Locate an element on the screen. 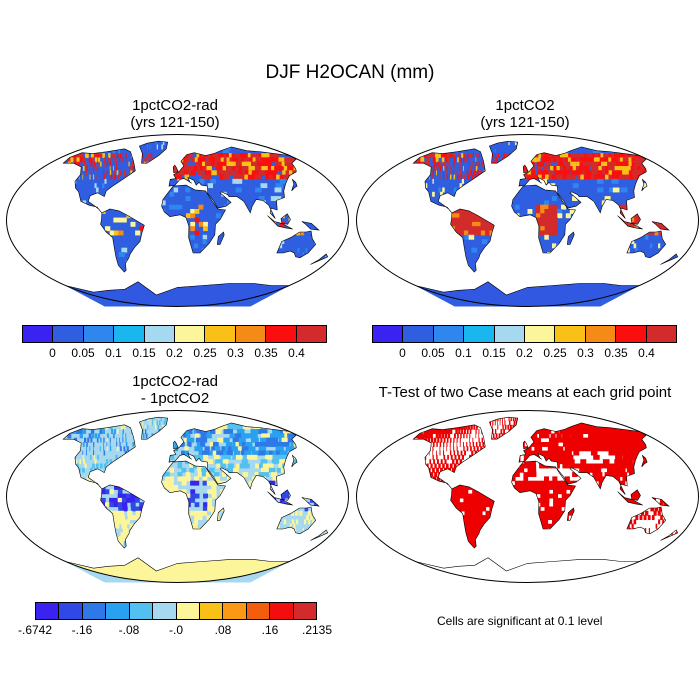  map-border is located at coordinates (177, 220).